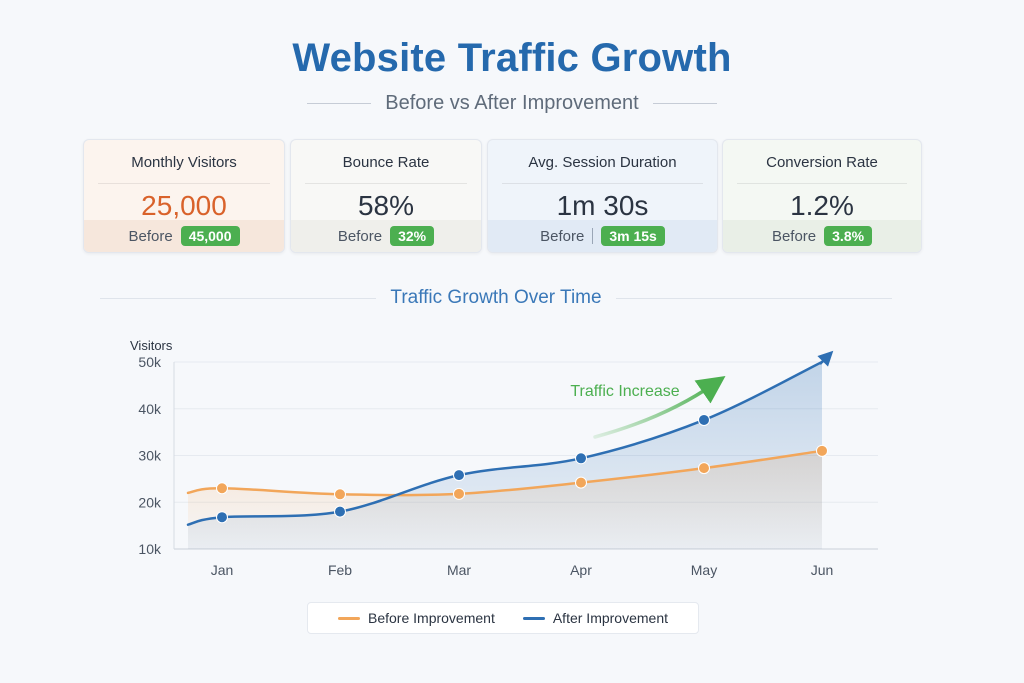  I want to click on x-tick-label: Jun, so click(822, 570).